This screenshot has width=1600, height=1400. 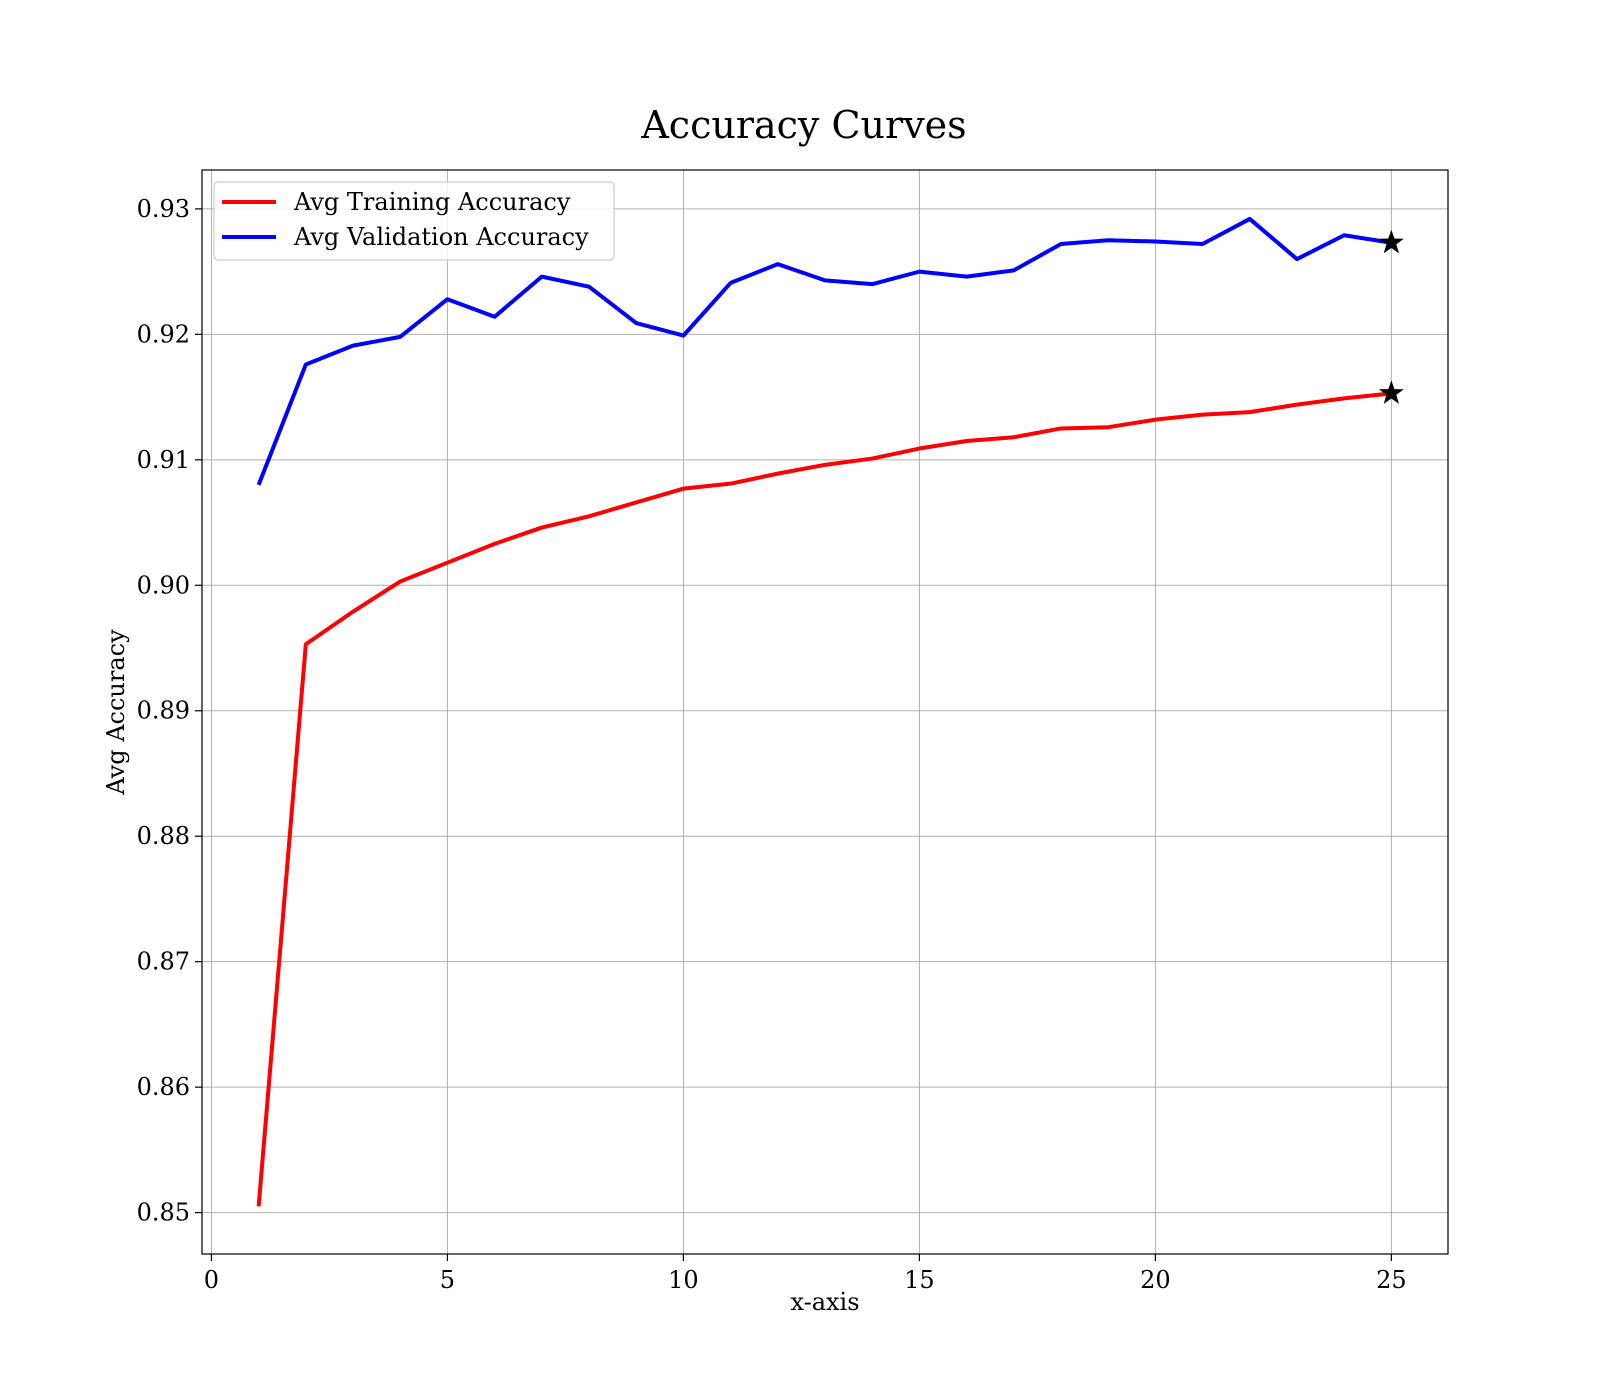 What do you see at coordinates (447, 1280) in the screenshot?
I see `x-tick-label: 5` at bounding box center [447, 1280].